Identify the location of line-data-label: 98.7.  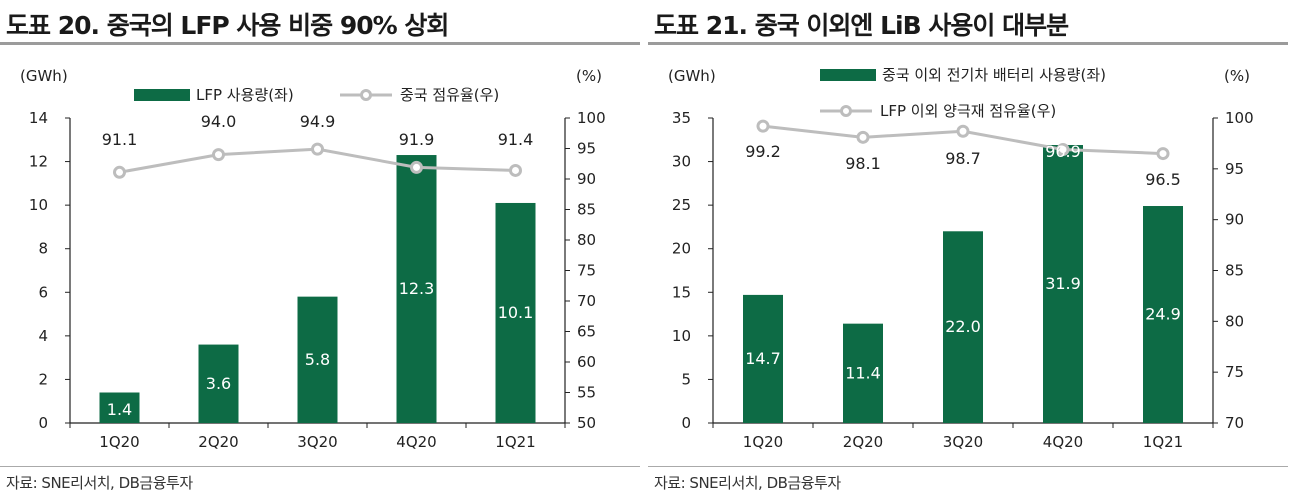
(963, 158).